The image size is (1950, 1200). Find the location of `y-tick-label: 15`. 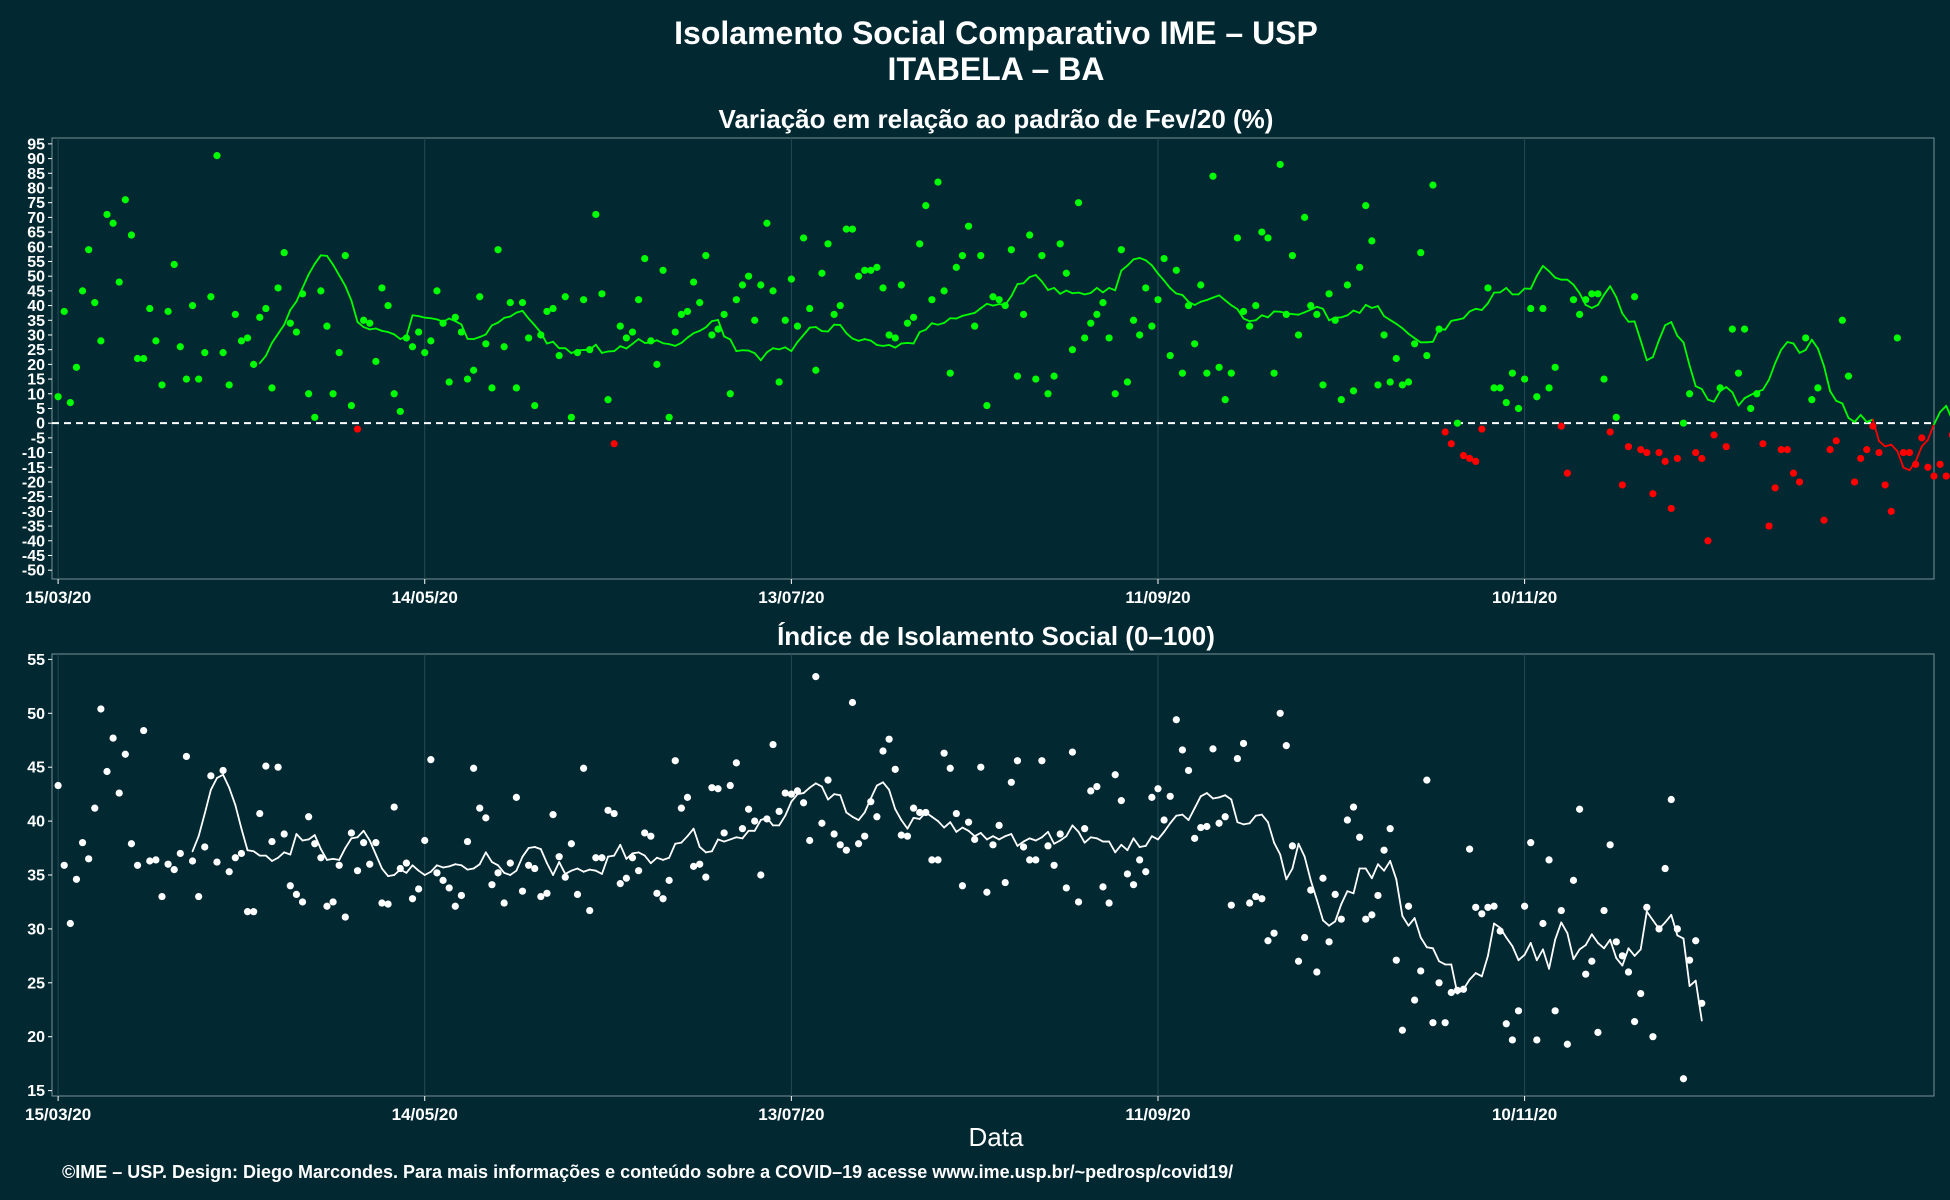

y-tick-label: 15 is located at coordinates (36, 380).